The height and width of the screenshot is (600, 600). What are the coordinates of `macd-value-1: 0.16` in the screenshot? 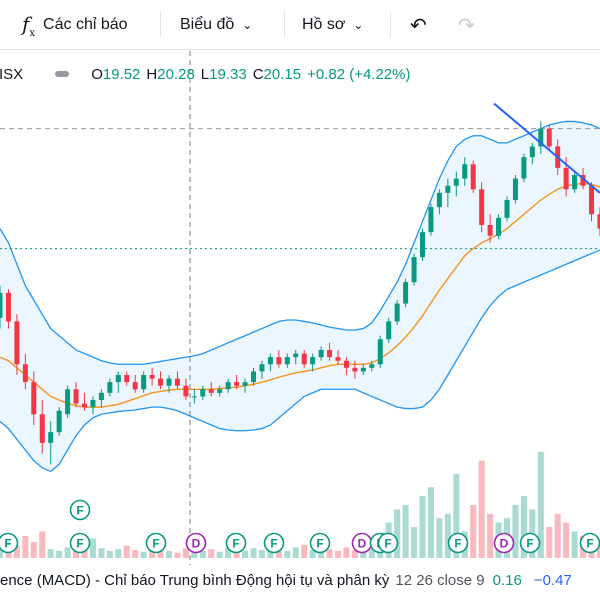 It's located at (507, 580).